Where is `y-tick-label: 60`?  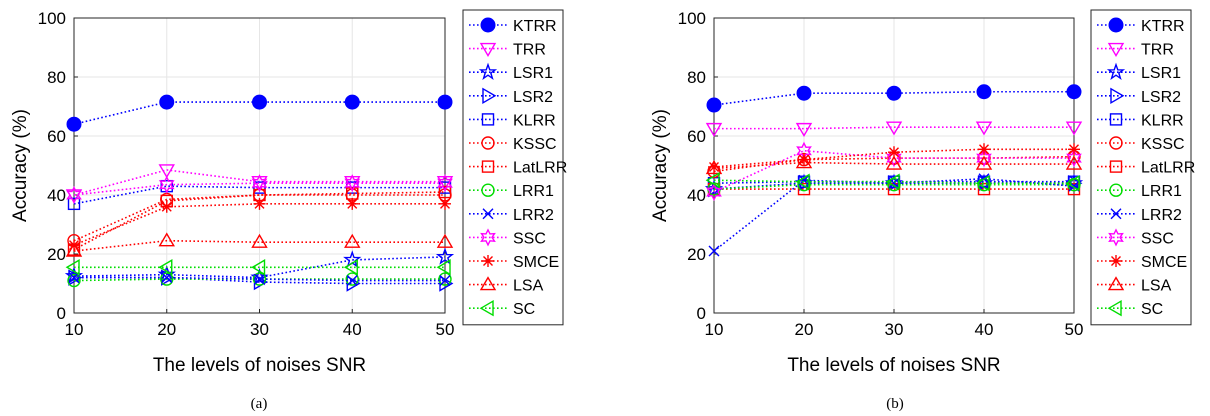 y-tick-label: 60 is located at coordinates (56, 136).